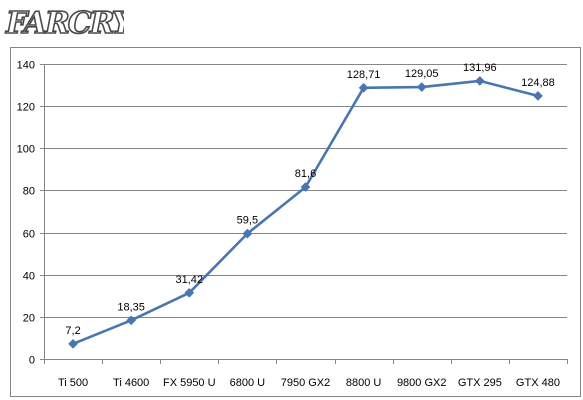  Describe the element at coordinates (480, 383) in the screenshot. I see `x-tick-label: GTX 295` at that location.